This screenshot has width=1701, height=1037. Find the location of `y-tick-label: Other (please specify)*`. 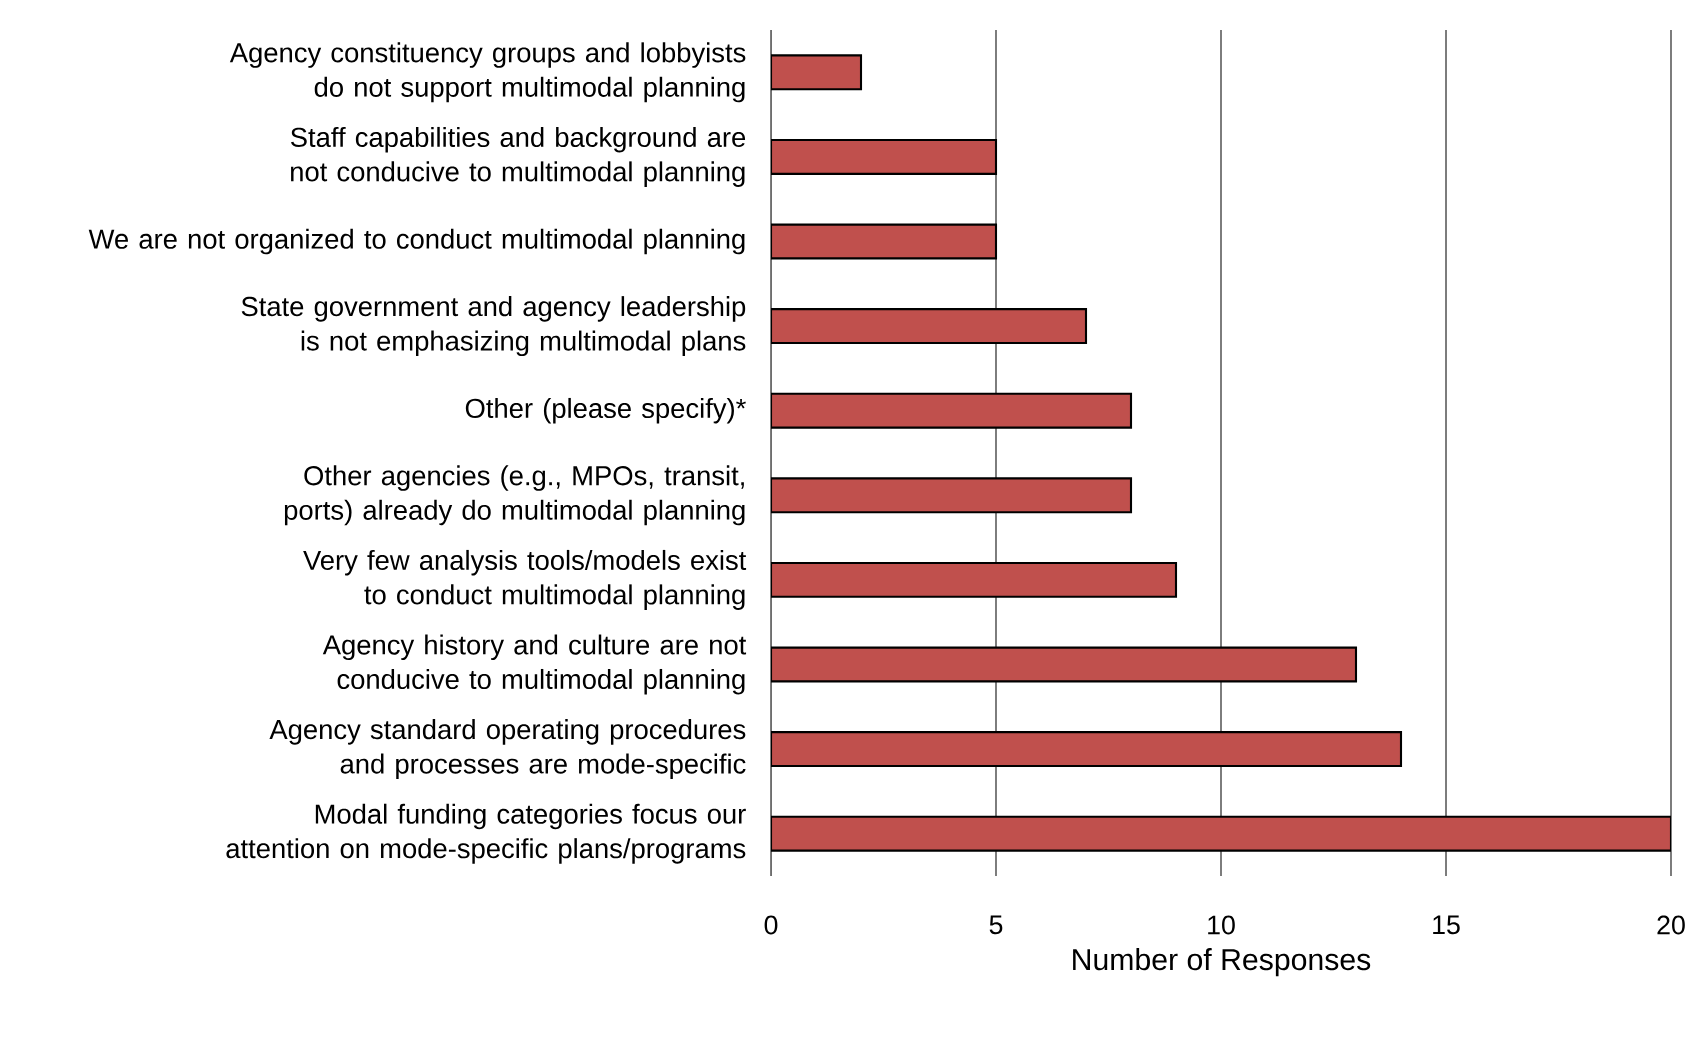

y-tick-label: Other (please specify)* is located at coordinates (605, 410).